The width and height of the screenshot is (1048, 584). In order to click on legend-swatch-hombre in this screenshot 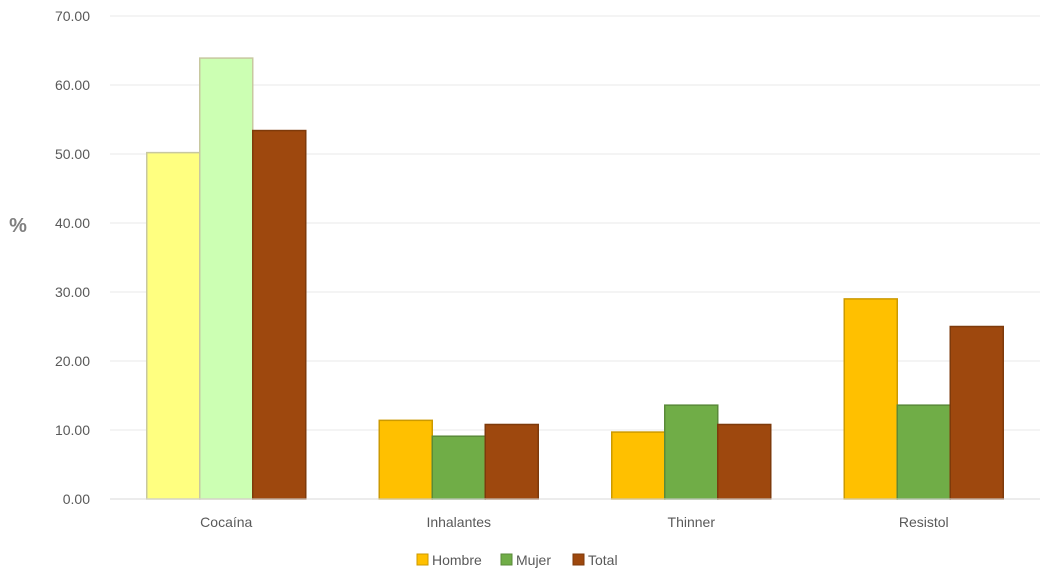, I will do `click(422, 559)`.